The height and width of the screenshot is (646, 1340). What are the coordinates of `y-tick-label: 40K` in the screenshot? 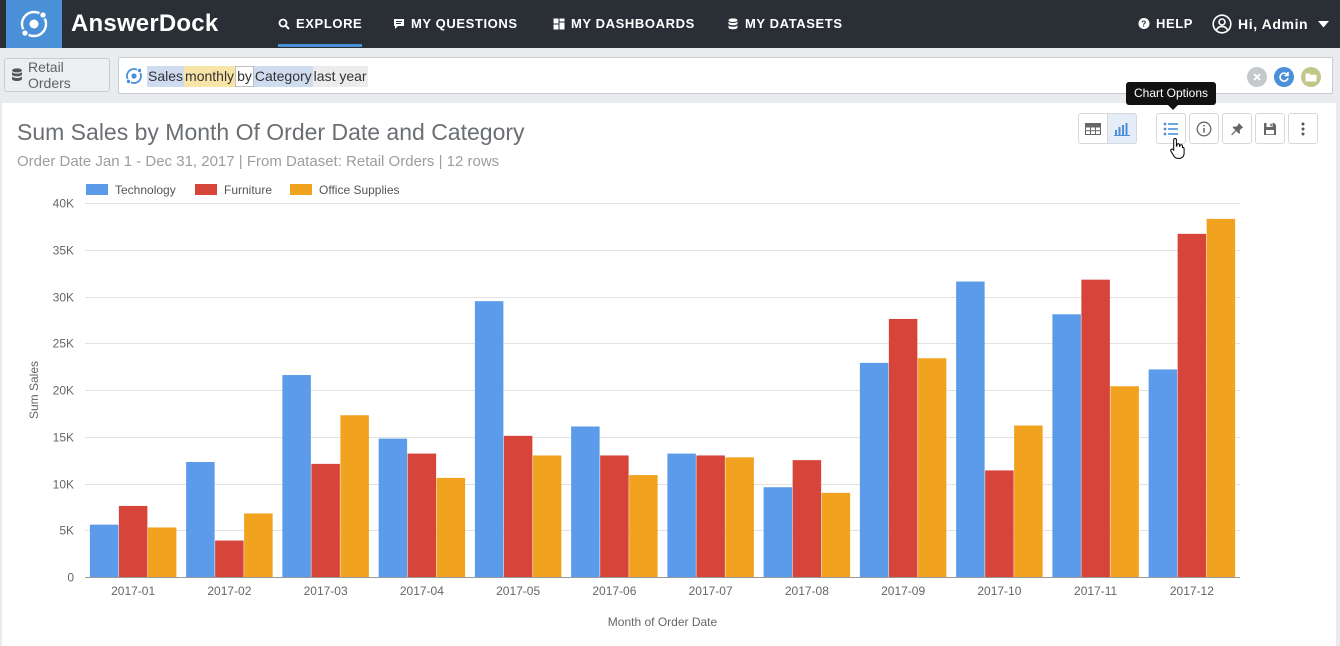 It's located at (63, 204).